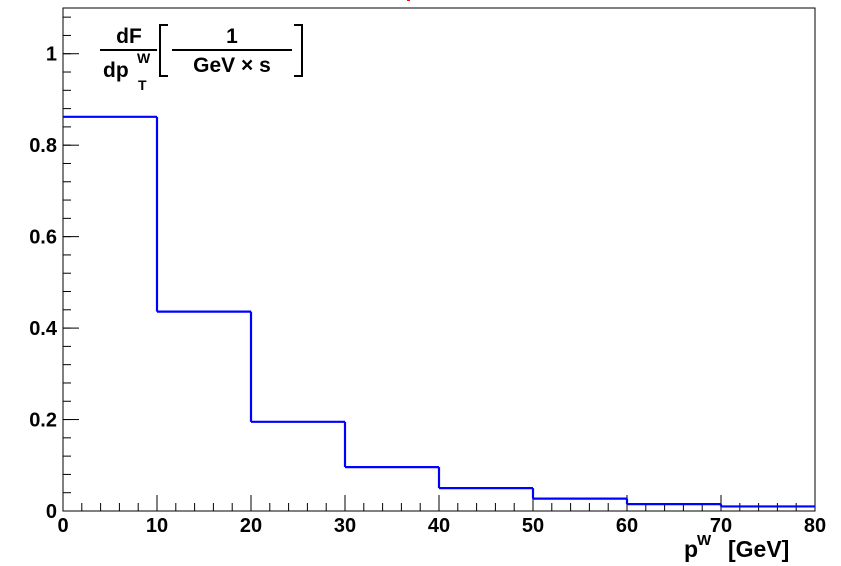 This screenshot has width=841, height=566. What do you see at coordinates (627, 526) in the screenshot?
I see `x-tick-label: 60` at bounding box center [627, 526].